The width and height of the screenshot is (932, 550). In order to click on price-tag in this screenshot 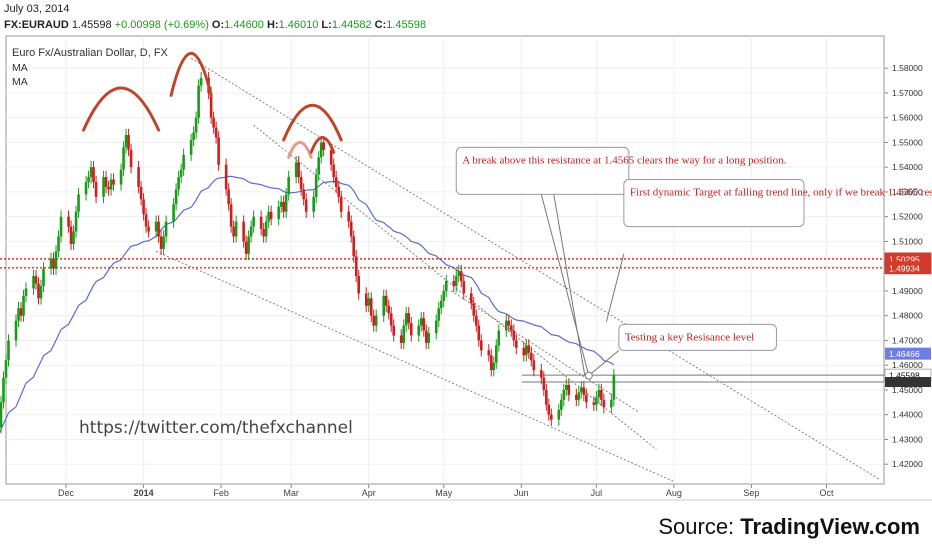, I will do `click(908, 268)`.